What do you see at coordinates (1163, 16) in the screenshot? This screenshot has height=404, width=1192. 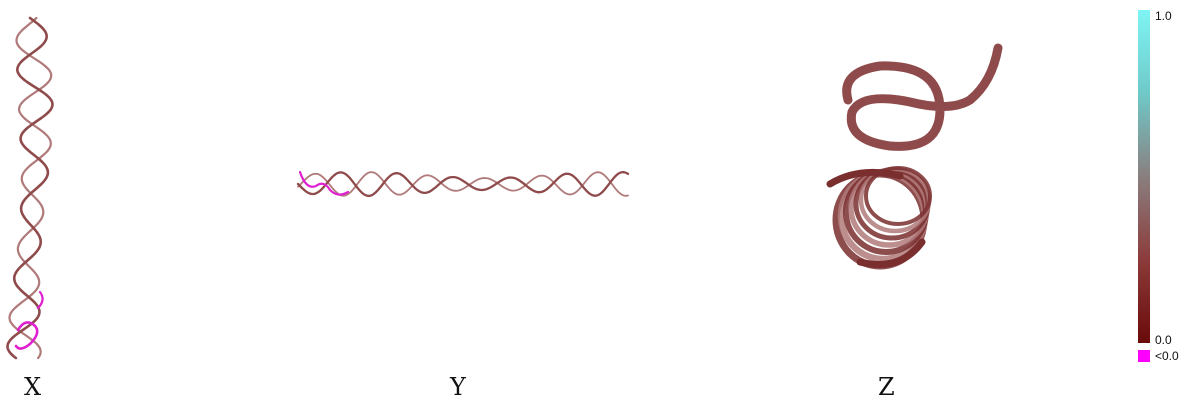 I see `colorbar-max-label: 1.0` at bounding box center [1163, 16].